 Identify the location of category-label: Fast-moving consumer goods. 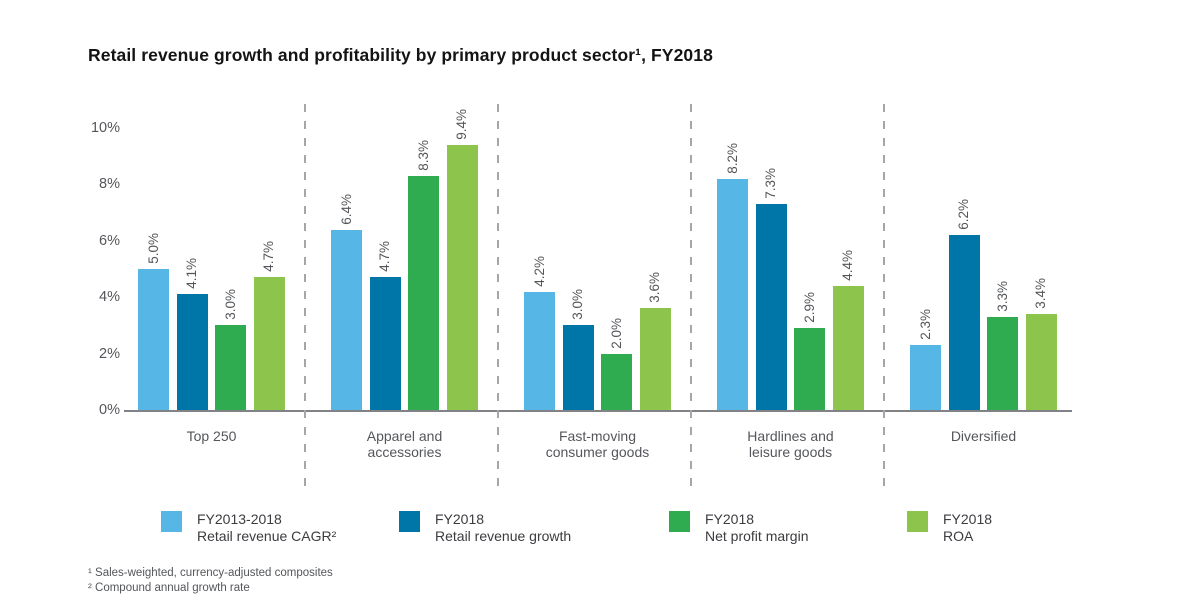
(597, 444).